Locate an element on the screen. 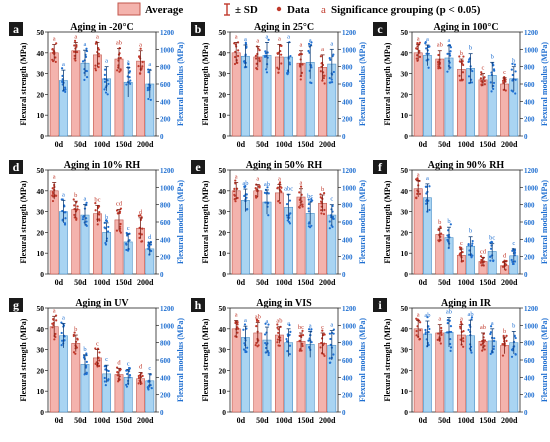 The width and height of the screenshot is (550, 442). y-tick-label: 0 is located at coordinates (224, 136).